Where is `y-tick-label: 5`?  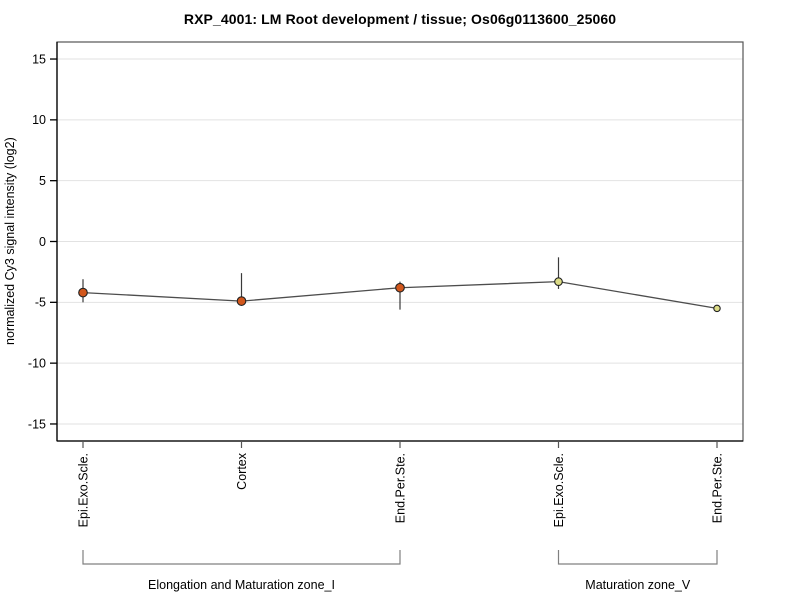
y-tick-label: 5 is located at coordinates (42, 181).